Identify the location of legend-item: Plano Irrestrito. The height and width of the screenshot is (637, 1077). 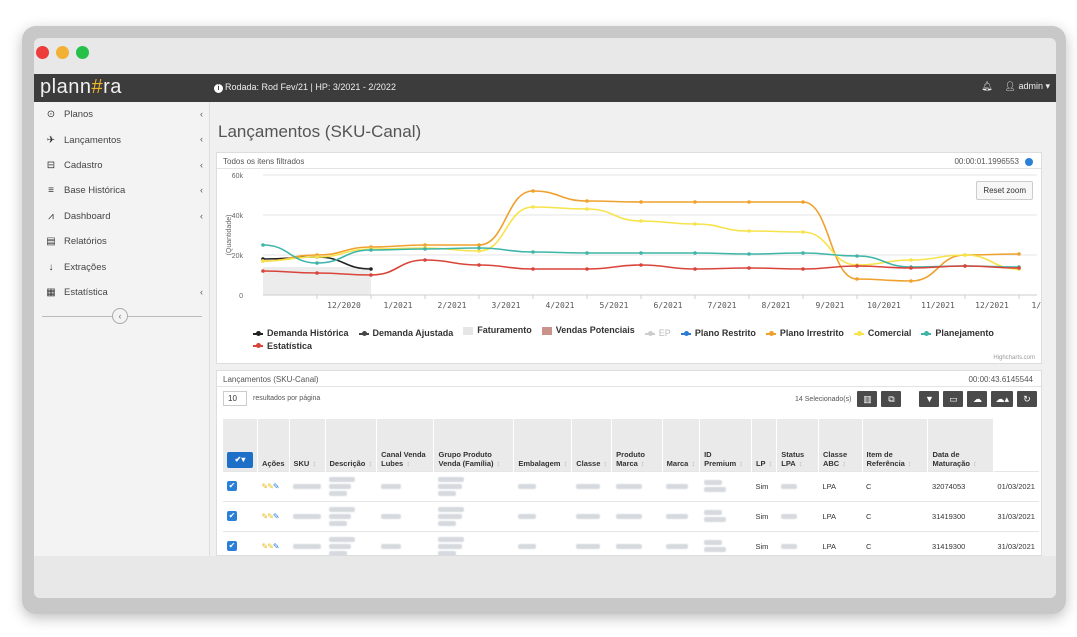
(804, 333).